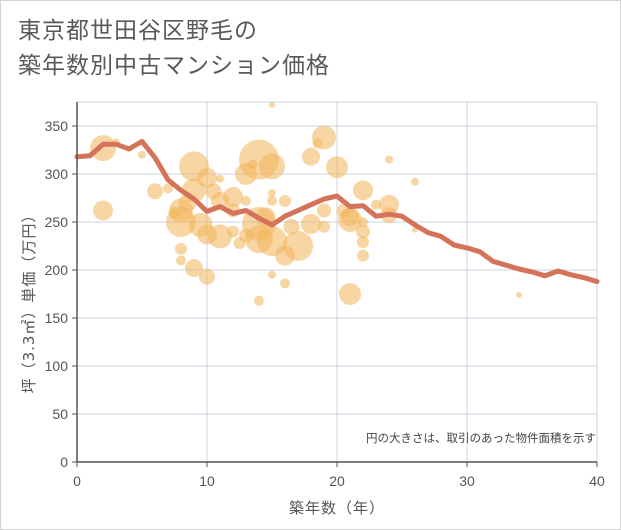 This screenshot has width=621, height=530. What do you see at coordinates (481, 438) in the screenshot?
I see `chart-note: 円の大きさは、取引のあった物件面積を示す` at bounding box center [481, 438].